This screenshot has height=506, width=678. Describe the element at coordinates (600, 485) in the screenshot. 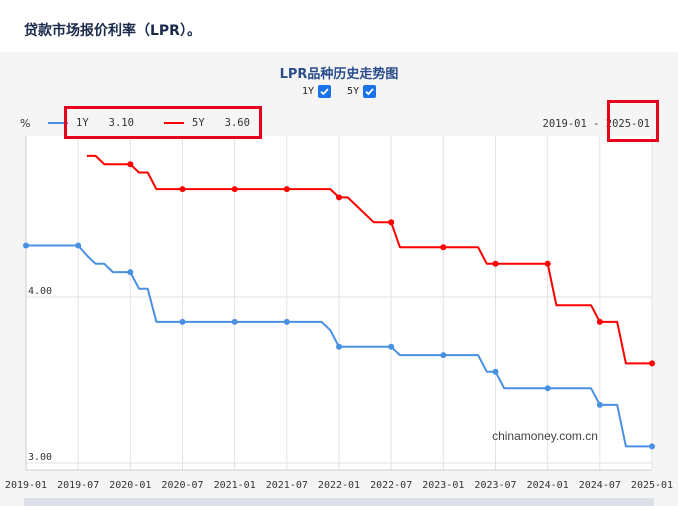

I see `x-tick-label: 2024-07` at that location.